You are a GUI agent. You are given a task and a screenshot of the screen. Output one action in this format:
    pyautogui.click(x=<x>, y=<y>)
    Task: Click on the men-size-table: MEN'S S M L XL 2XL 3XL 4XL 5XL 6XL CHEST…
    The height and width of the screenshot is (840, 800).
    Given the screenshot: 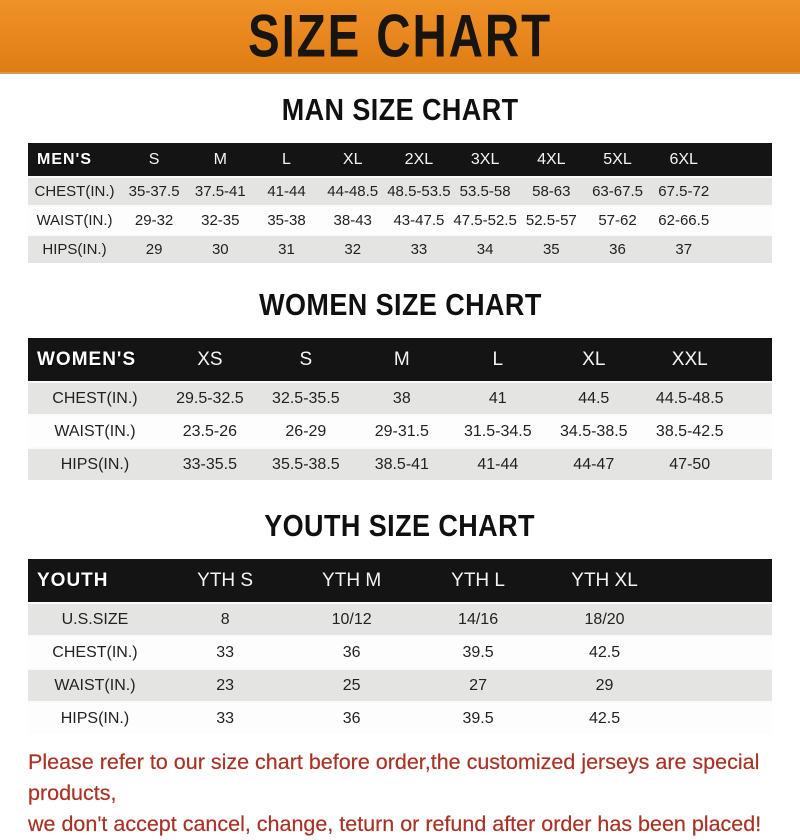 What is the action you would take?
    pyautogui.click(x=400, y=203)
    